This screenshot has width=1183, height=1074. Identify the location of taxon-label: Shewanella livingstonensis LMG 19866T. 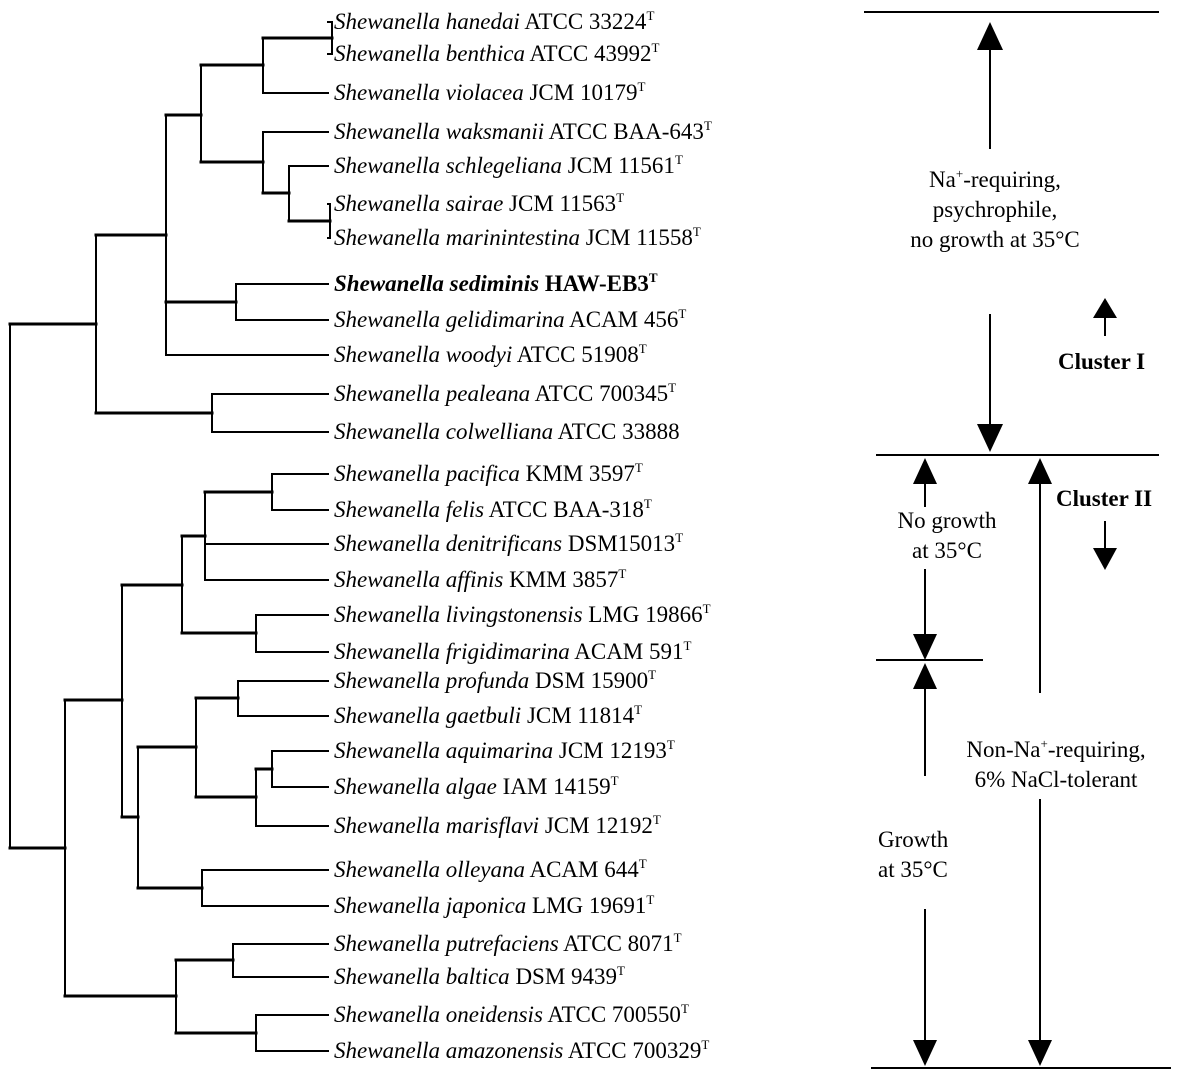
(522, 615).